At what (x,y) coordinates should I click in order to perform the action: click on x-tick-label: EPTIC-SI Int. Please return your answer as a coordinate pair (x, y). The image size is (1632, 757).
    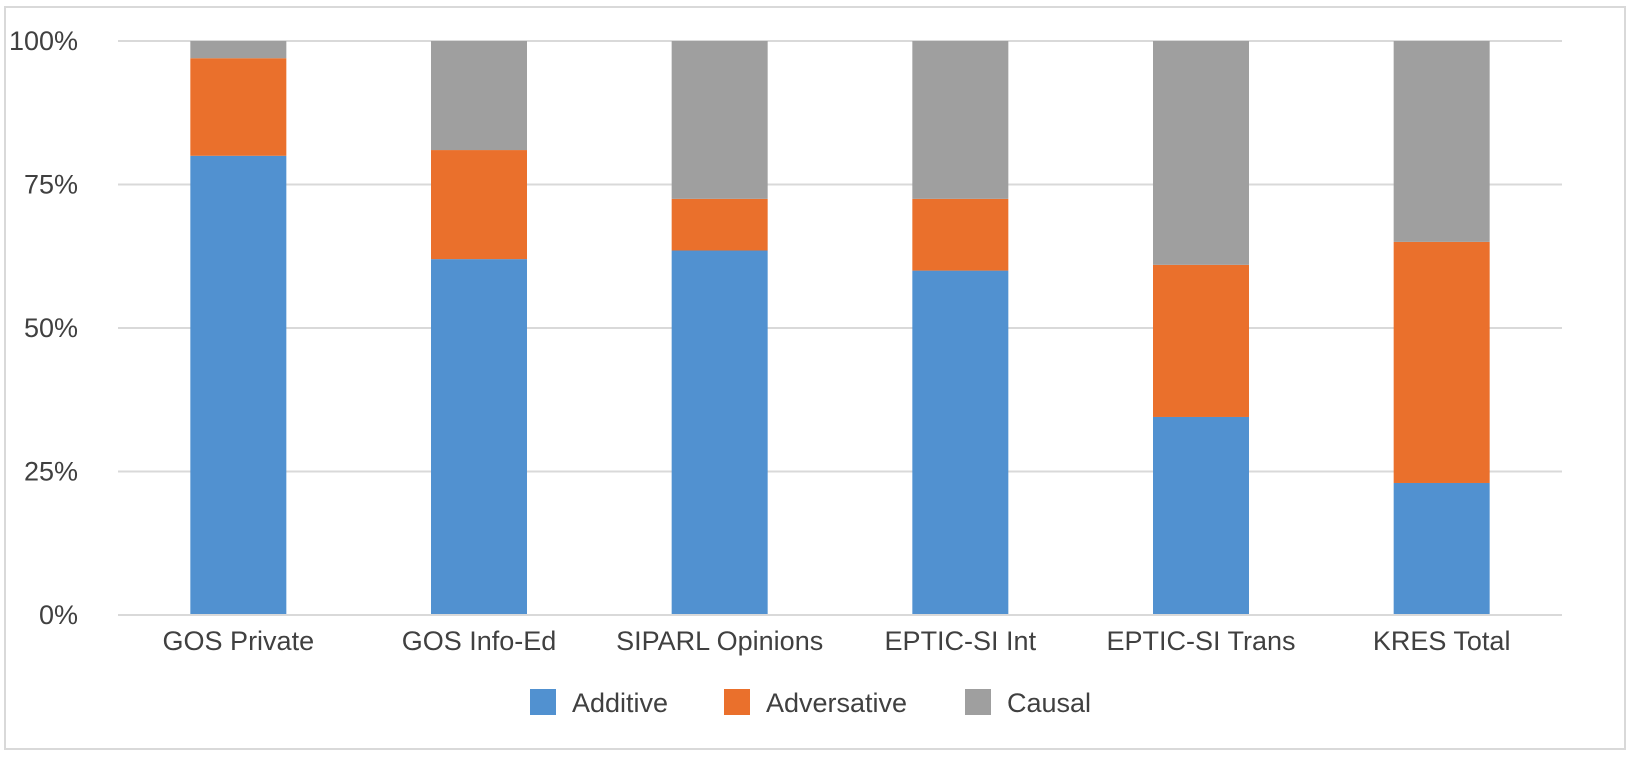
    Looking at the image, I should click on (961, 641).